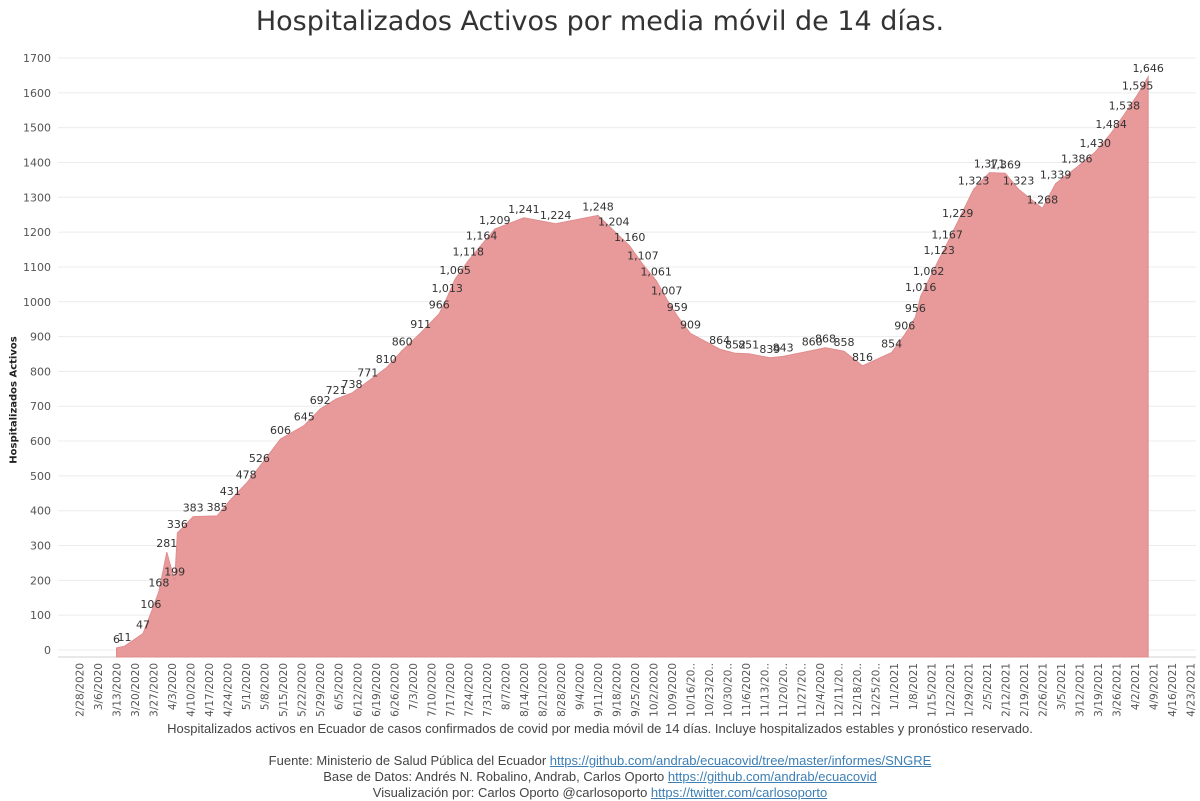  Describe the element at coordinates (692, 690) in the screenshot. I see `x-tick-label: 10/16/20..` at that location.